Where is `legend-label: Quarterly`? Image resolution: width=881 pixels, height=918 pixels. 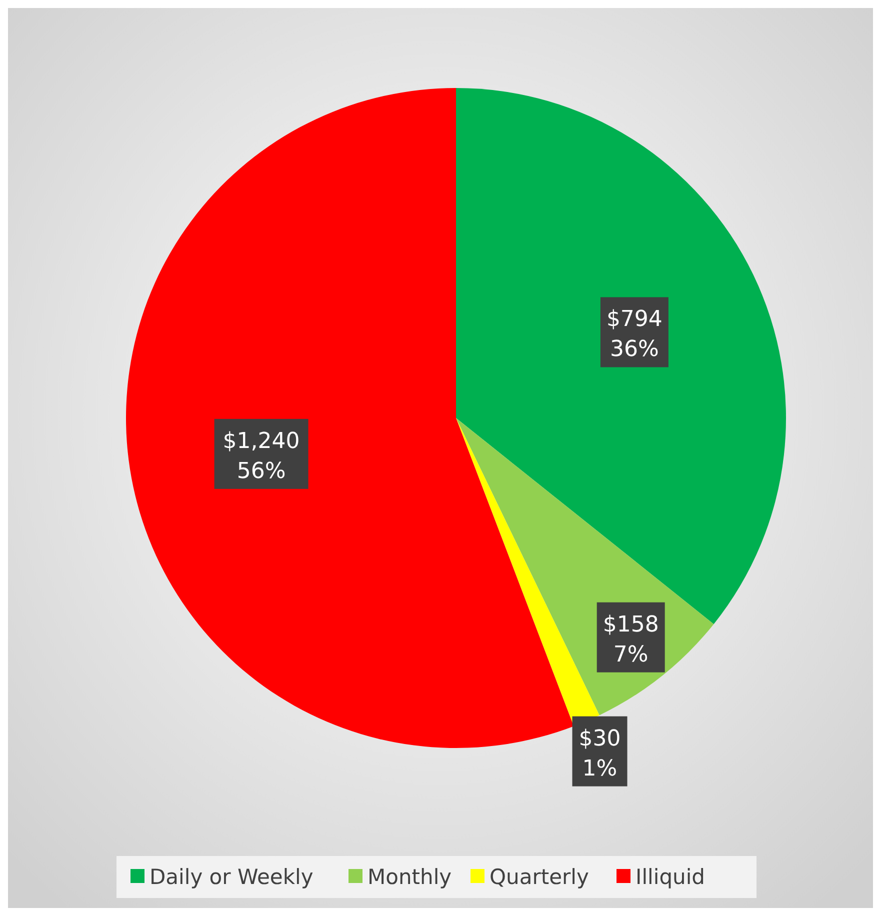
legend-label: Quarterly is located at coordinates (539, 877).